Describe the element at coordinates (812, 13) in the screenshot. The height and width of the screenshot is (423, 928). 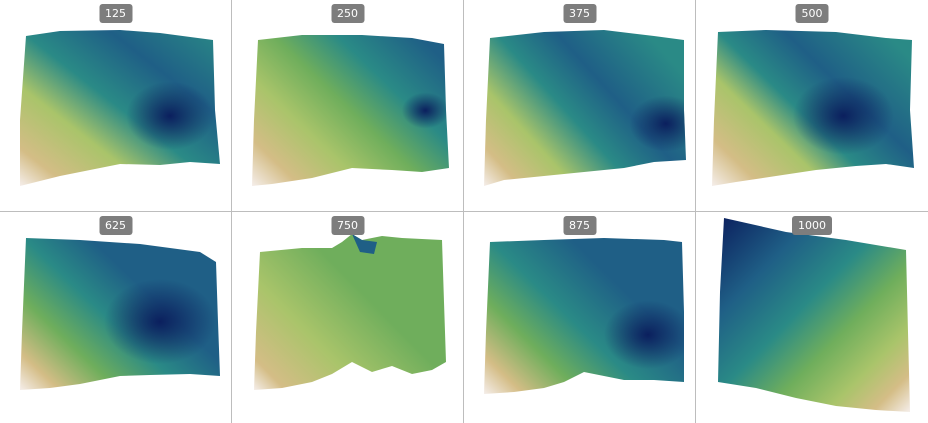
I see `panel-label: 500` at that location.